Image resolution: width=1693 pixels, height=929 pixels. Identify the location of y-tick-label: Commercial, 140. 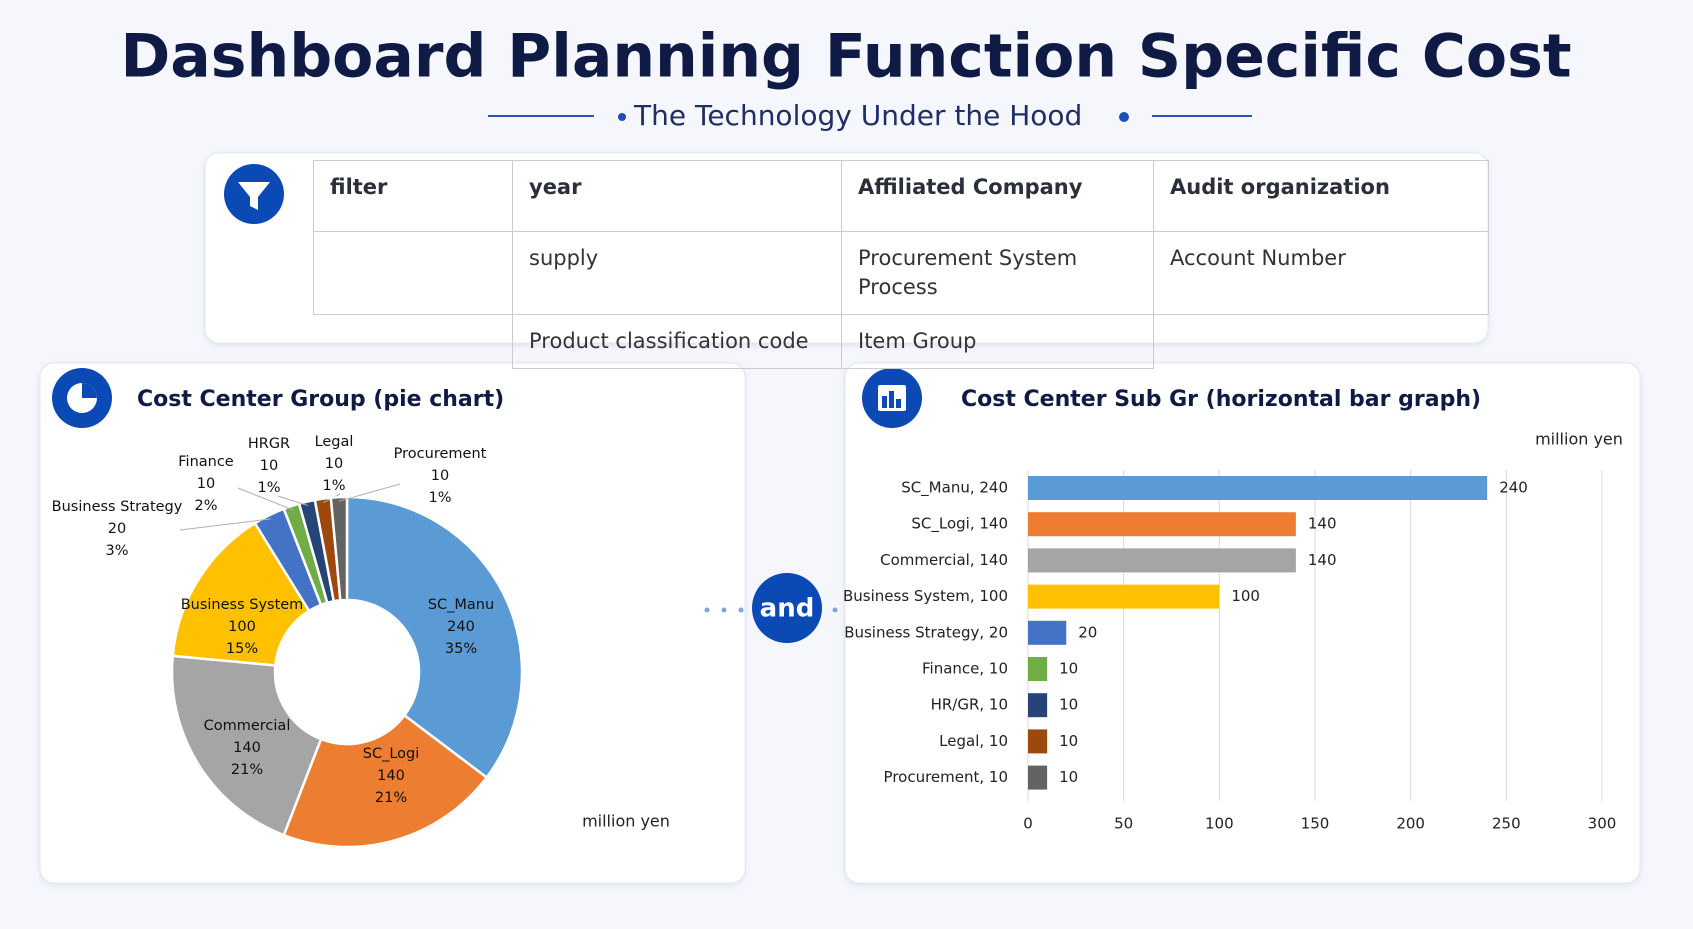
(944, 560).